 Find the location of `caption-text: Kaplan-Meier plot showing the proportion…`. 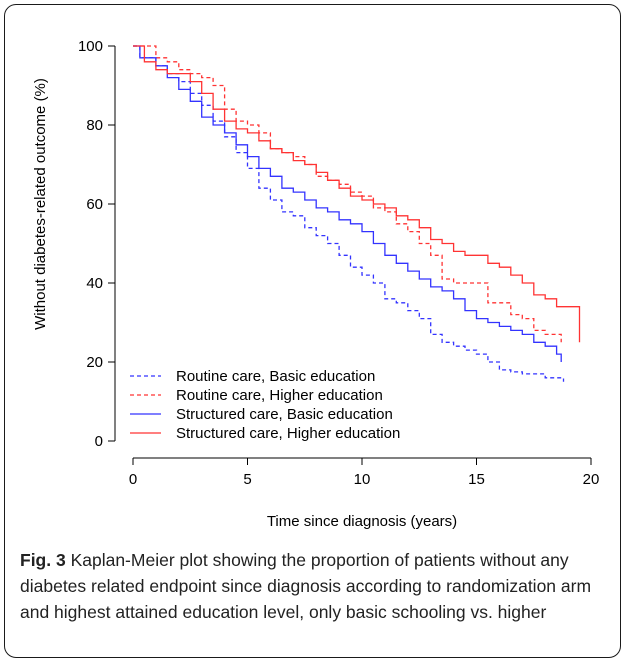

caption-text: Kaplan-Meier plot showing the proportion… is located at coordinates (306, 586).